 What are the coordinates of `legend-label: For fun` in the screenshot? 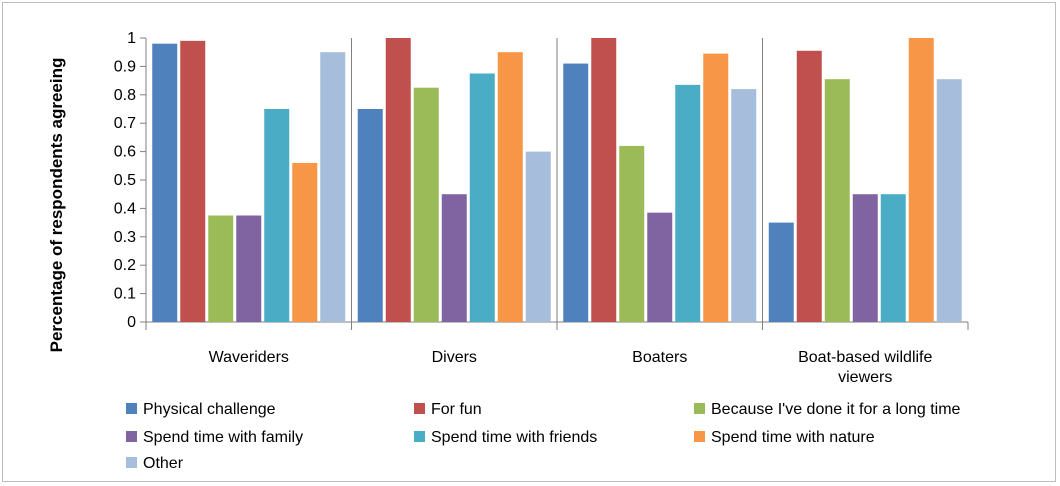 It's located at (456, 409).